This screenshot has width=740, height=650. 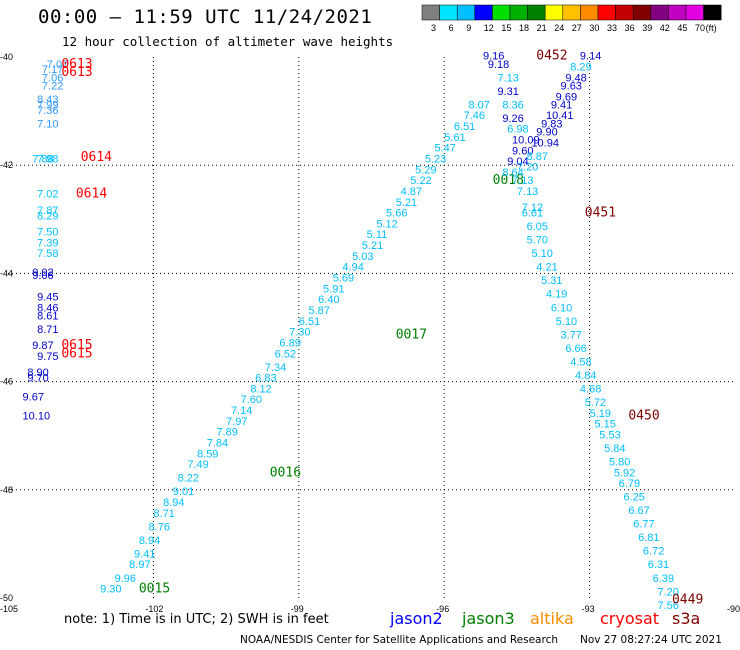 I want to click on x-tick-label: -96, so click(x=442, y=609).